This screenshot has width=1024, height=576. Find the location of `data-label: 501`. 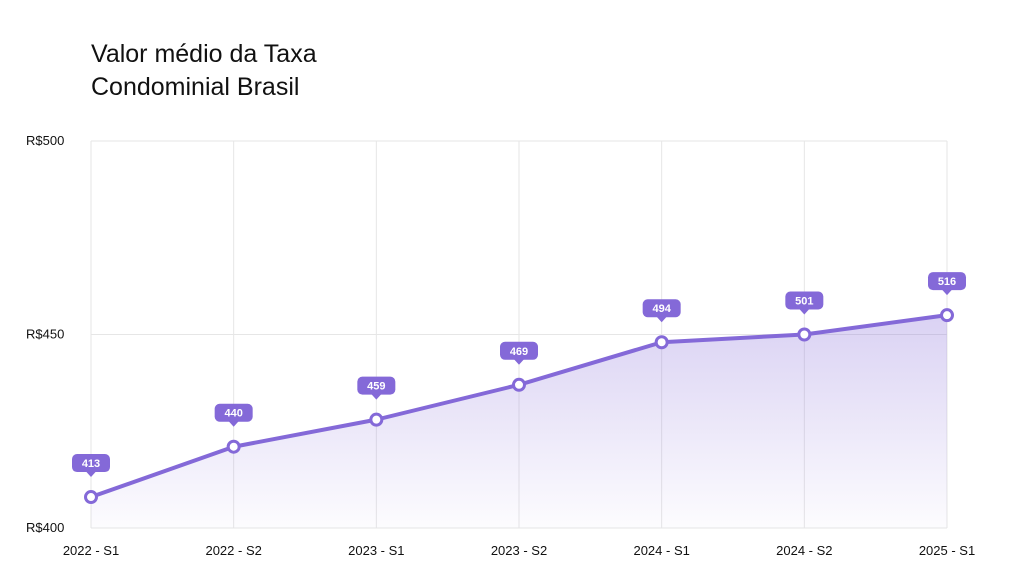

data-label: 501 is located at coordinates (804, 302).